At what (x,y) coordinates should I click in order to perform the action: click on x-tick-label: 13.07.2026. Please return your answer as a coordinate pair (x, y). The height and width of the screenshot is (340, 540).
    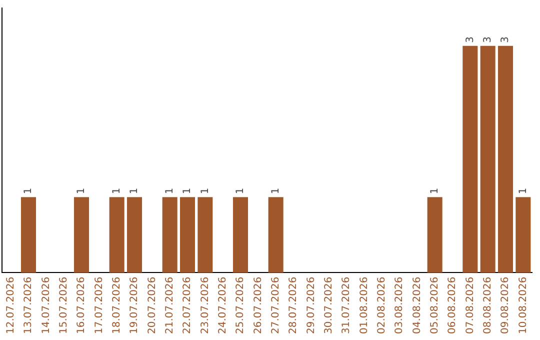
    Looking at the image, I should click on (28, 305).